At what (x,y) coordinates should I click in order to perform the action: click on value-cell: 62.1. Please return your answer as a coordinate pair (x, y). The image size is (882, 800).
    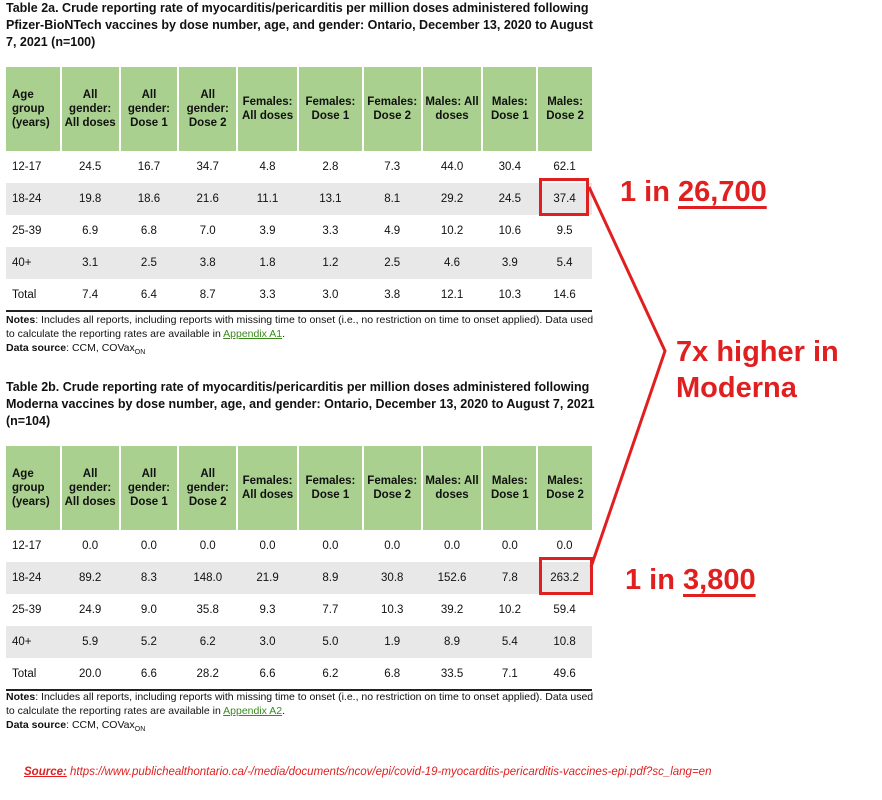
    Looking at the image, I should click on (564, 167).